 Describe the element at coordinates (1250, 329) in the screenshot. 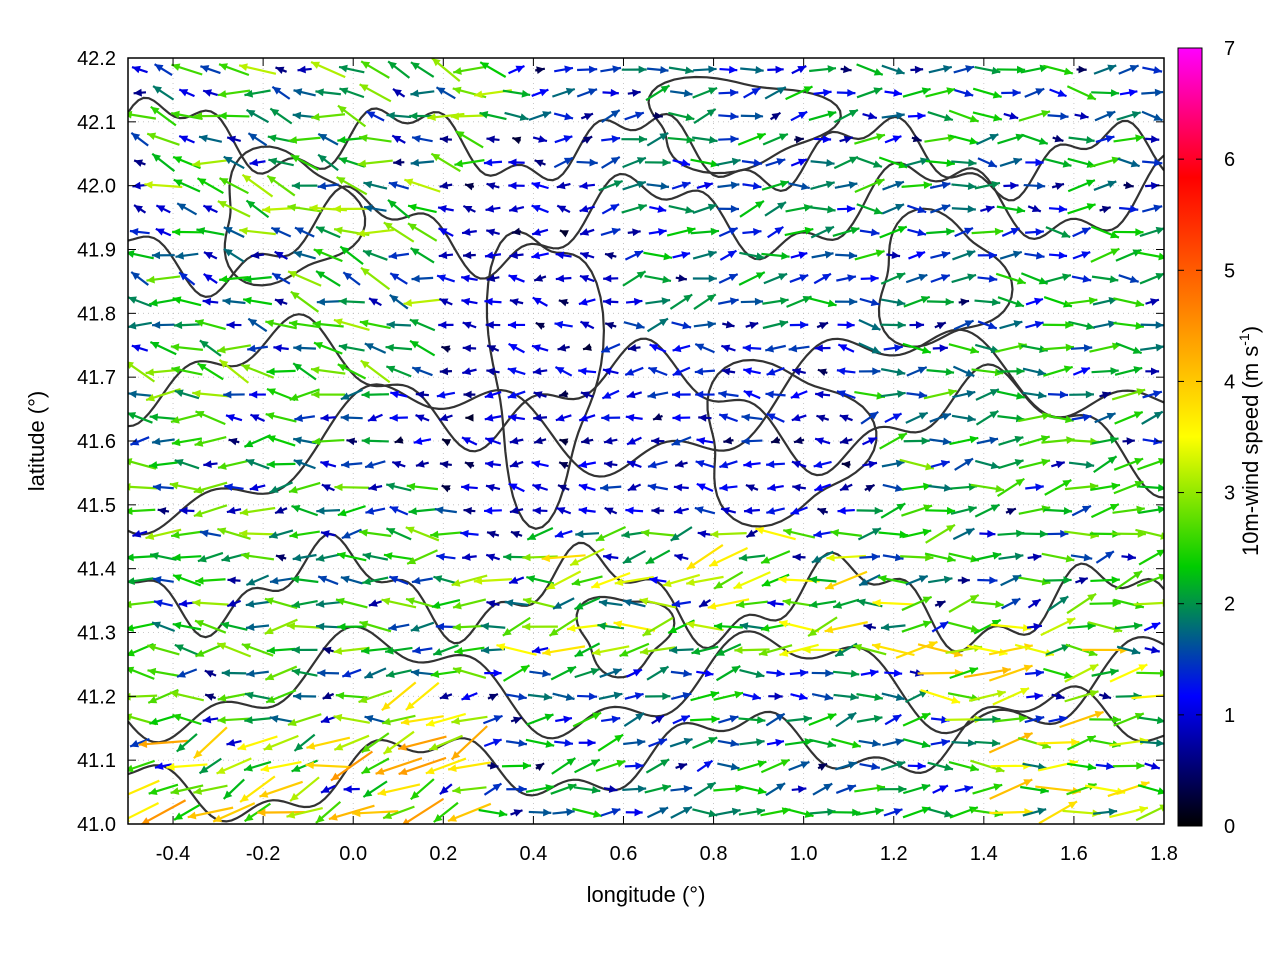

I see `colorbar-title-close: )` at that location.